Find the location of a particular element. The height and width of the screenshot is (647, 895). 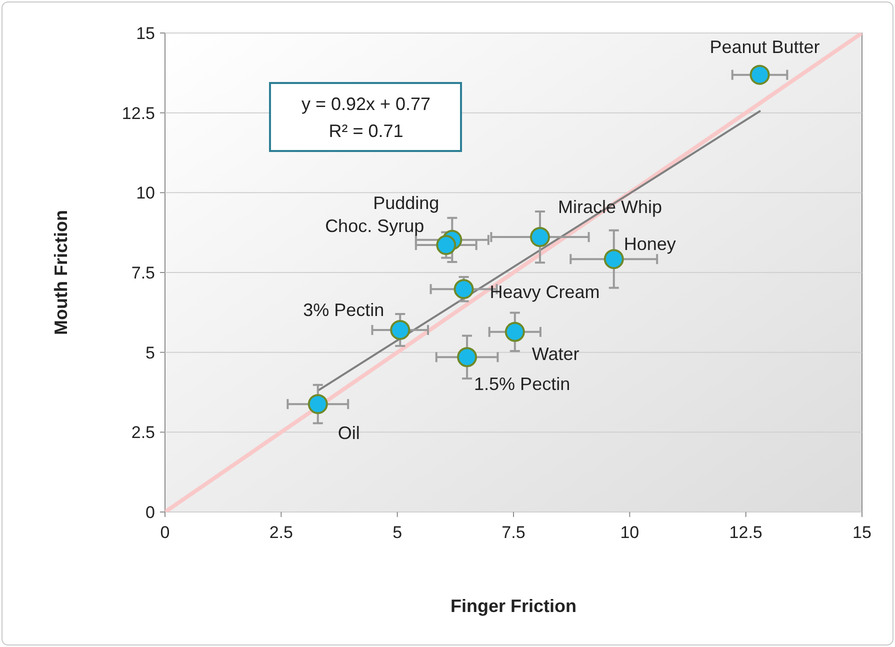

y-tick-label: 7.5 is located at coordinates (143, 273).